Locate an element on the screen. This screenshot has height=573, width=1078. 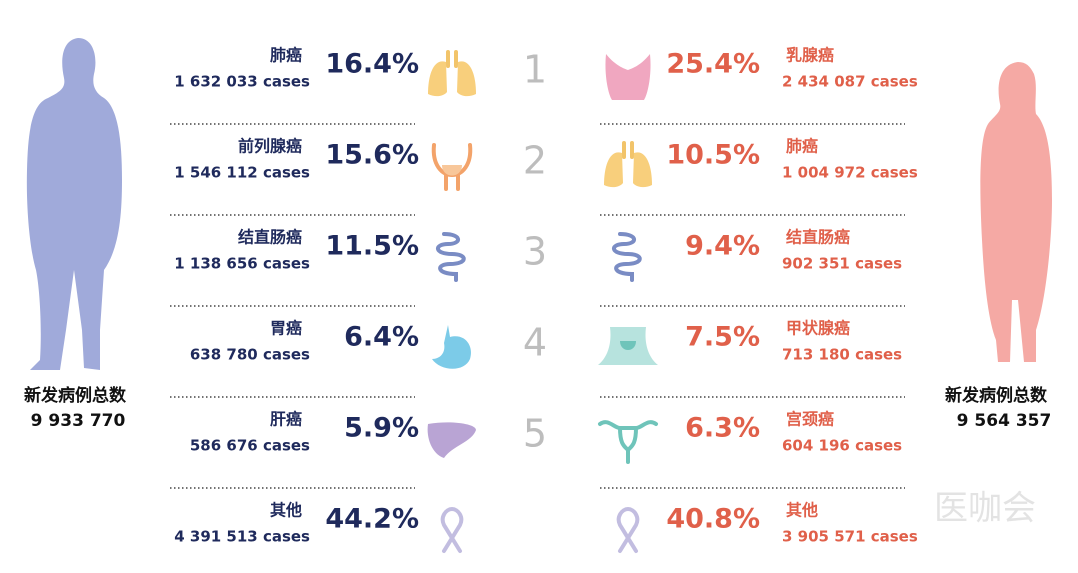
male-silhouette is located at coordinates (74, 204).